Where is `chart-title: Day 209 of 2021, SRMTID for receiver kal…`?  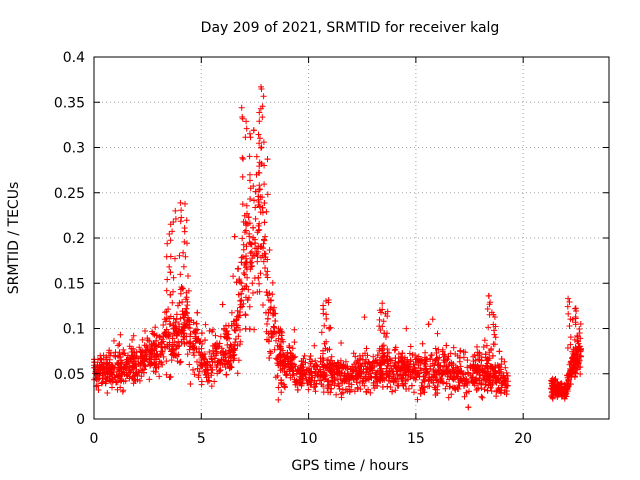
chart-title: Day 209 of 2021, SRMTID for receiver kal… is located at coordinates (350, 28).